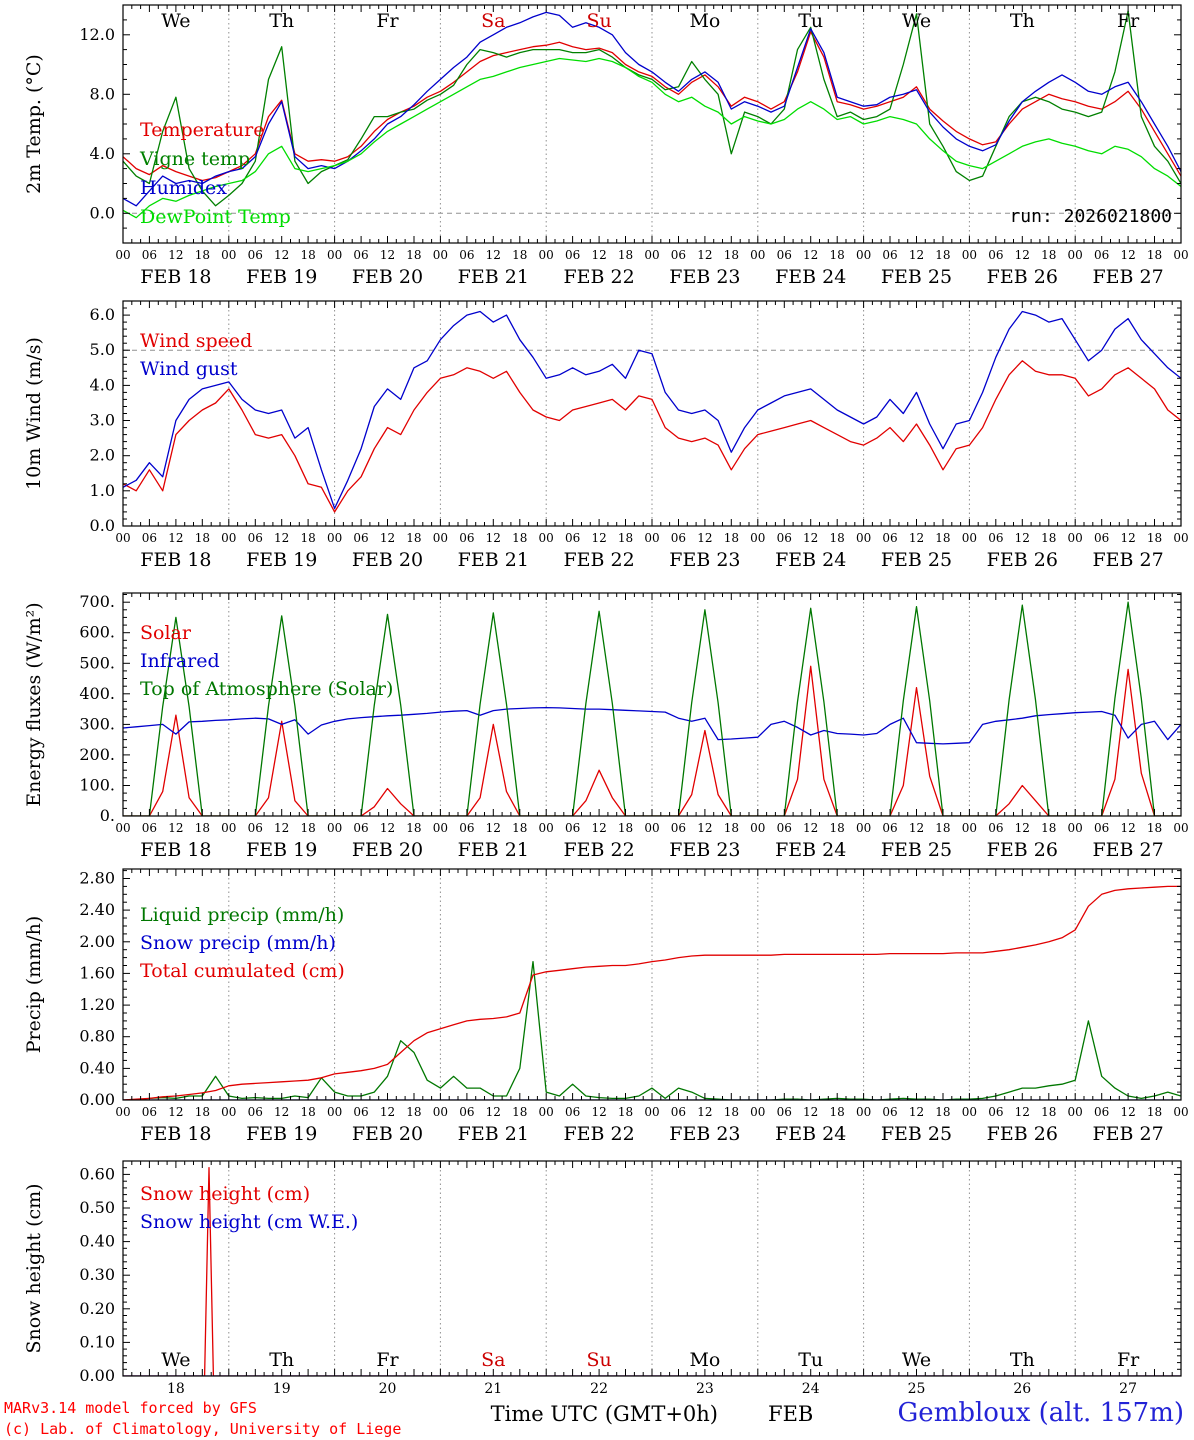  What do you see at coordinates (791, 1414) in the screenshot?
I see `month-label: FEB` at bounding box center [791, 1414].